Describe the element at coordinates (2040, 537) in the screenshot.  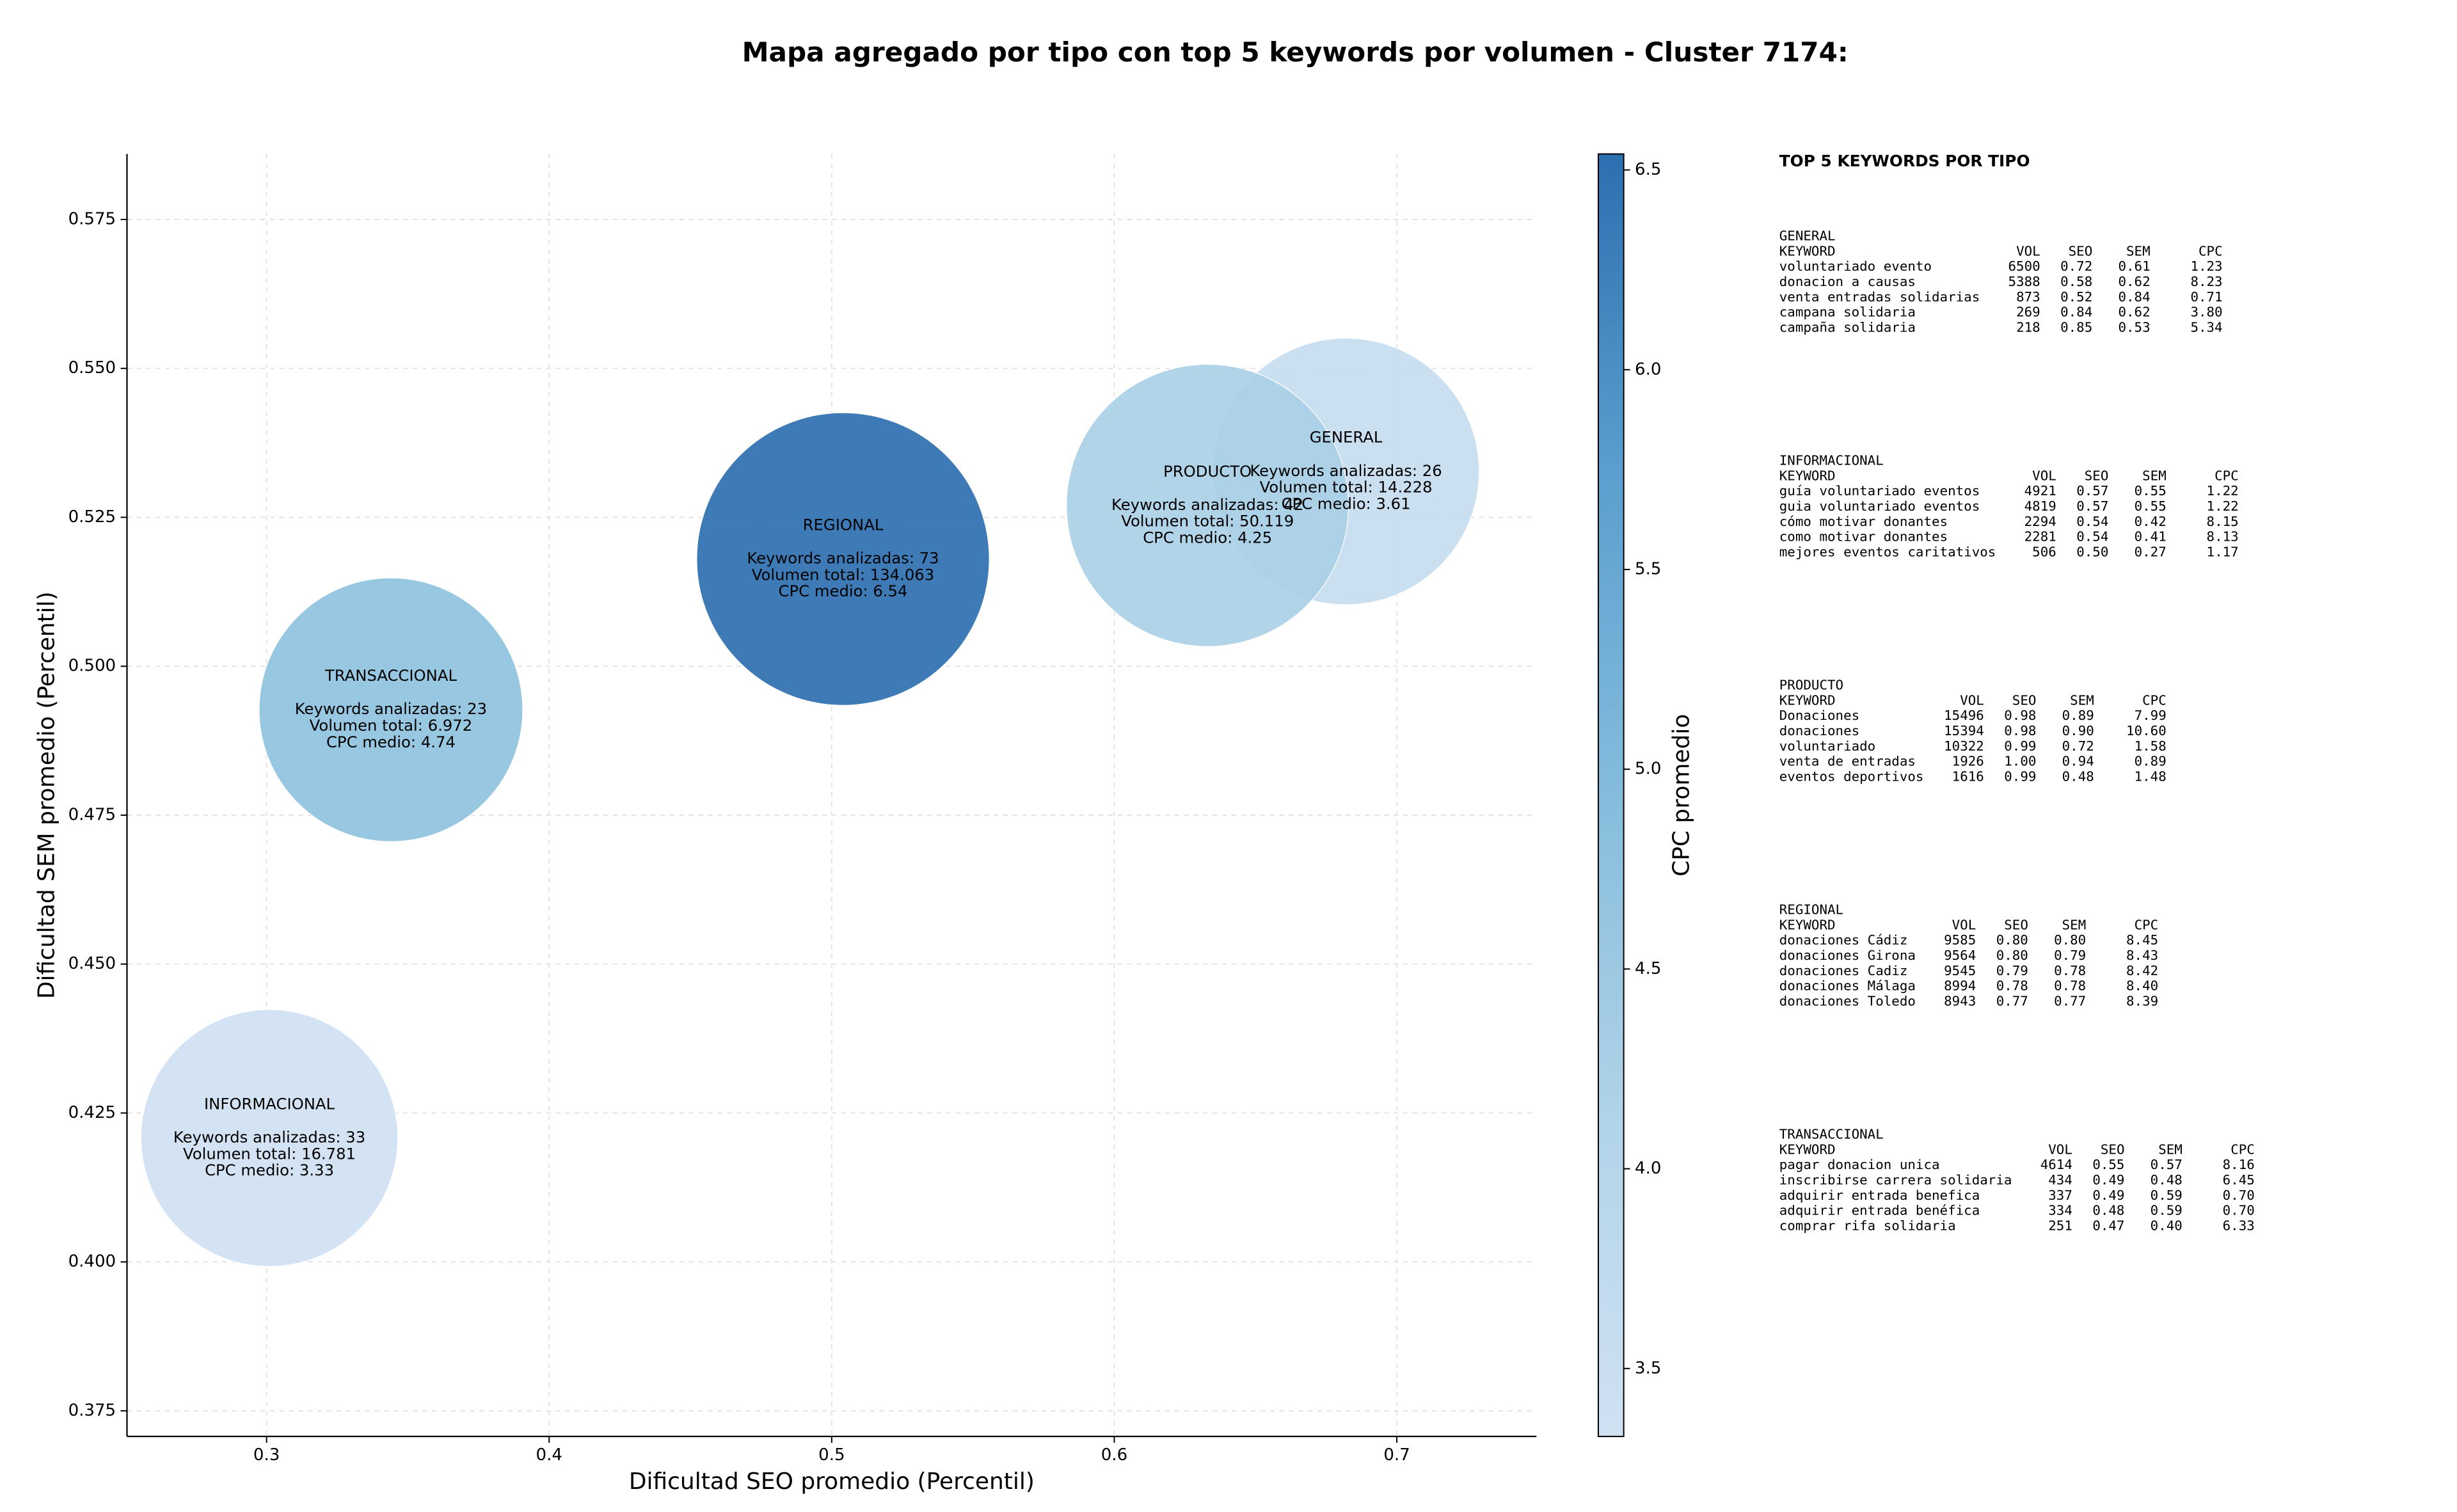
I see `table-cell: 2281` at that location.